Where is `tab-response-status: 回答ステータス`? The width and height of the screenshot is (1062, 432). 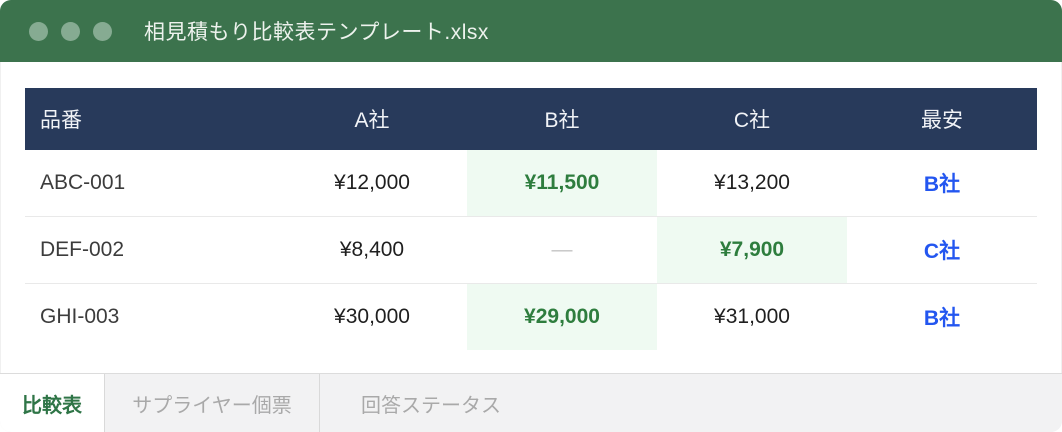
tab-response-status: 回答ステータス is located at coordinates (431, 405).